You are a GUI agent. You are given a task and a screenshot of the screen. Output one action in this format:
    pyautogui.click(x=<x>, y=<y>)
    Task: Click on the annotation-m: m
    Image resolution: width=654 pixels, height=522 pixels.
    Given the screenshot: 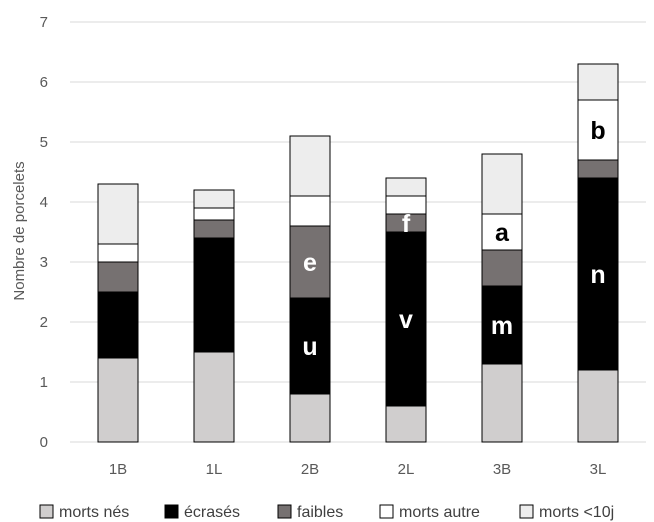 What is the action you would take?
    pyautogui.click(x=502, y=326)
    